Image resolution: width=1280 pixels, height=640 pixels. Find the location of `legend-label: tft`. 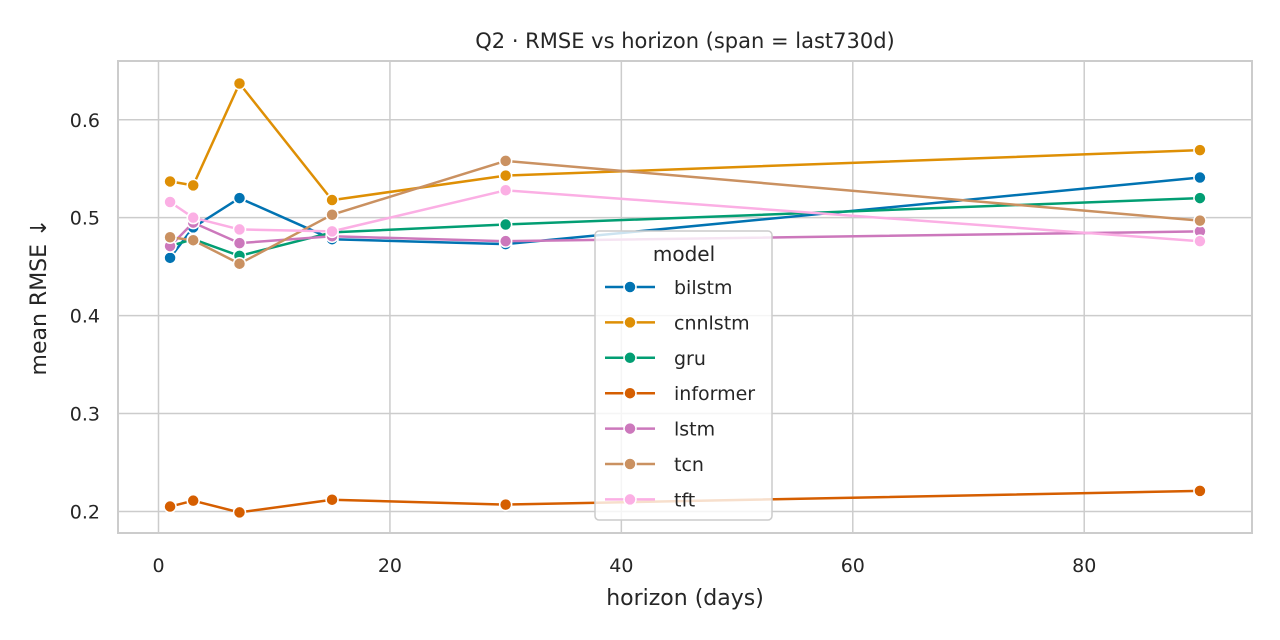

legend-label: tft is located at coordinates (684, 500).